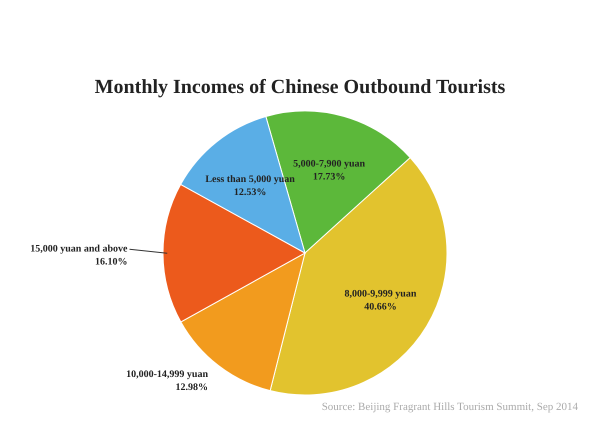  I want to click on slice-label: Less than 5,000 yuan, so click(250, 180).